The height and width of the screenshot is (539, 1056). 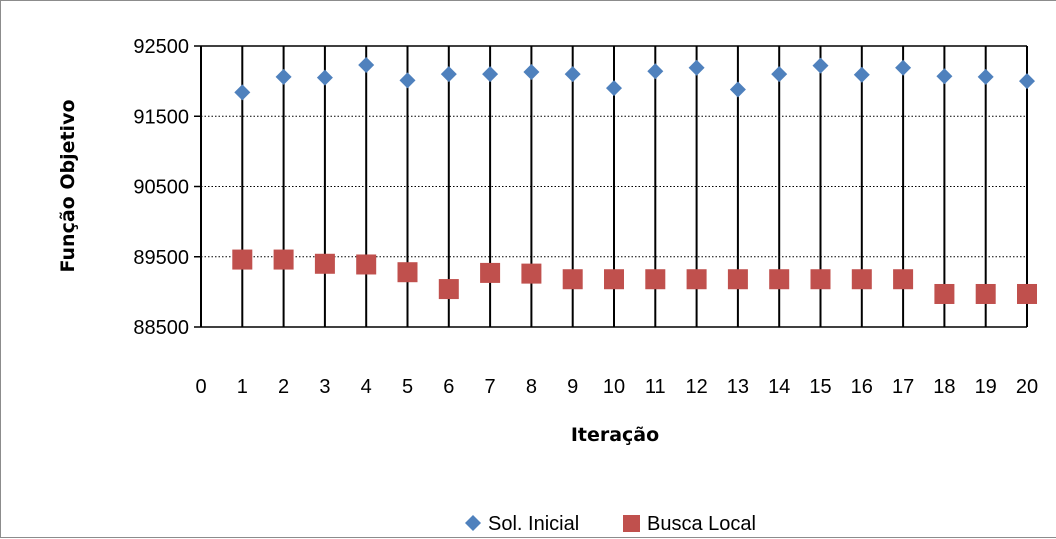 I want to click on y-tick-label: 90500, so click(x=161, y=188).